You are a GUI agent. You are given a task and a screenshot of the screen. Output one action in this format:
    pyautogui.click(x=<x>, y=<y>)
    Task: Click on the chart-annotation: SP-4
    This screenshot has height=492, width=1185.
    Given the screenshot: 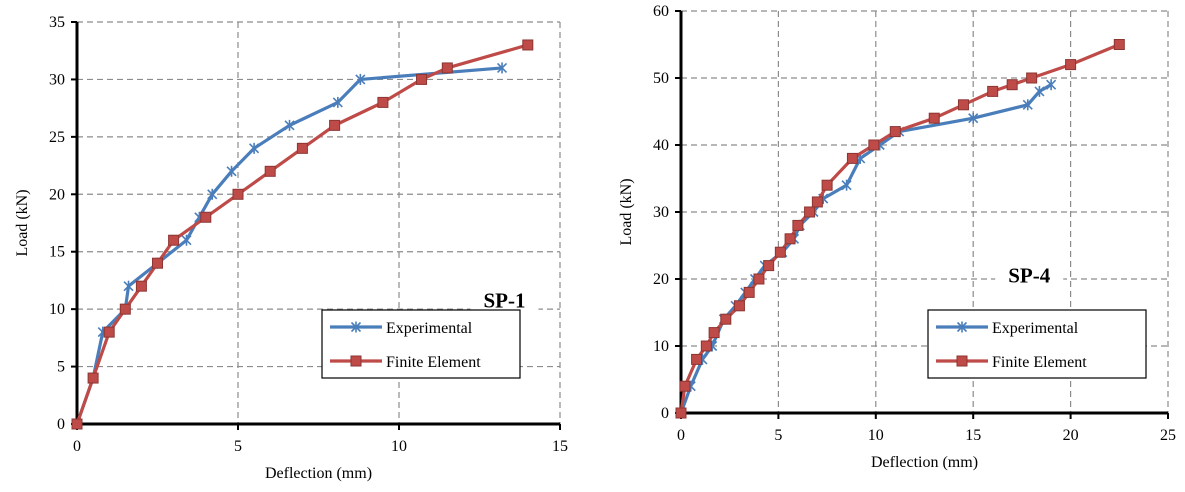 What is the action you would take?
    pyautogui.click(x=1029, y=275)
    